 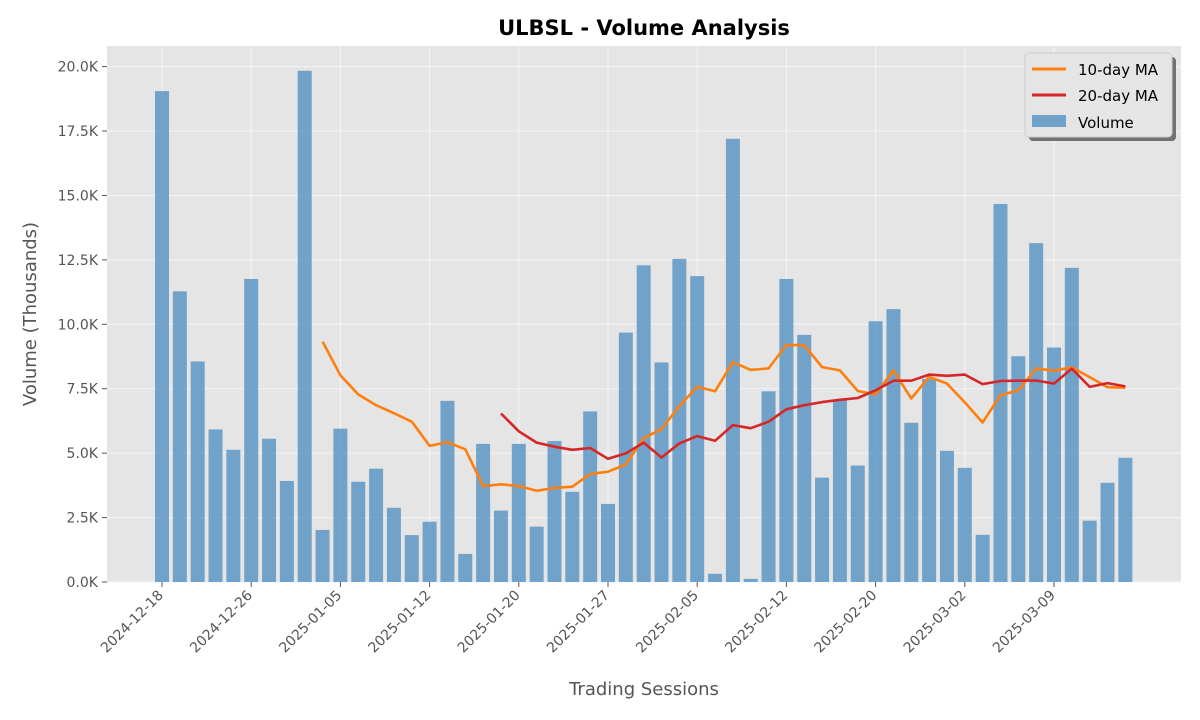 What do you see at coordinates (30, 314) in the screenshot?
I see `y-axis-title: Volume (Thousands)` at bounding box center [30, 314].